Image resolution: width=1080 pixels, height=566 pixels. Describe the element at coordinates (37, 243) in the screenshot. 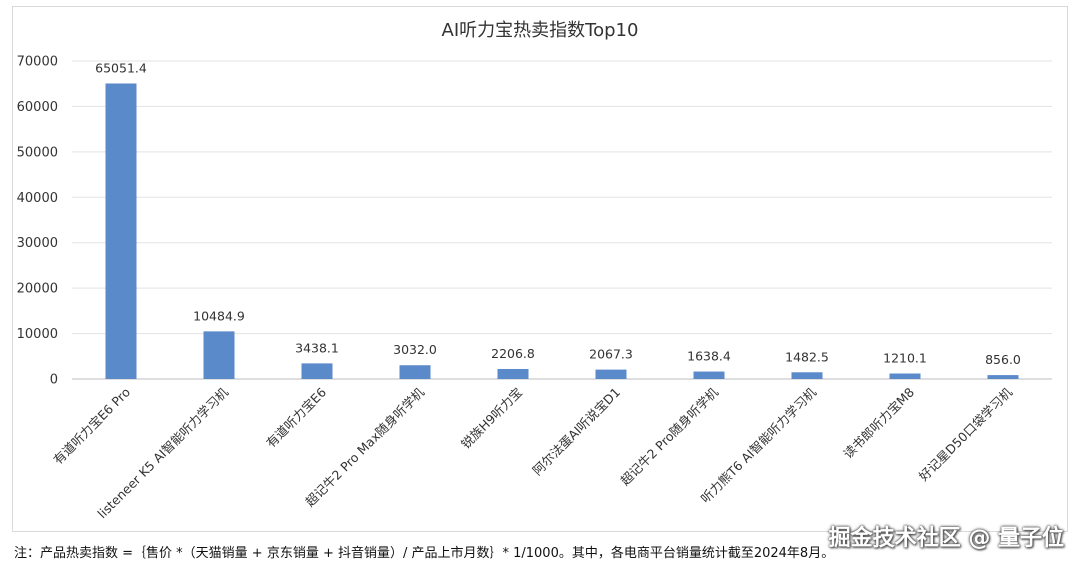

I see `y-tick-label: 30000` at that location.